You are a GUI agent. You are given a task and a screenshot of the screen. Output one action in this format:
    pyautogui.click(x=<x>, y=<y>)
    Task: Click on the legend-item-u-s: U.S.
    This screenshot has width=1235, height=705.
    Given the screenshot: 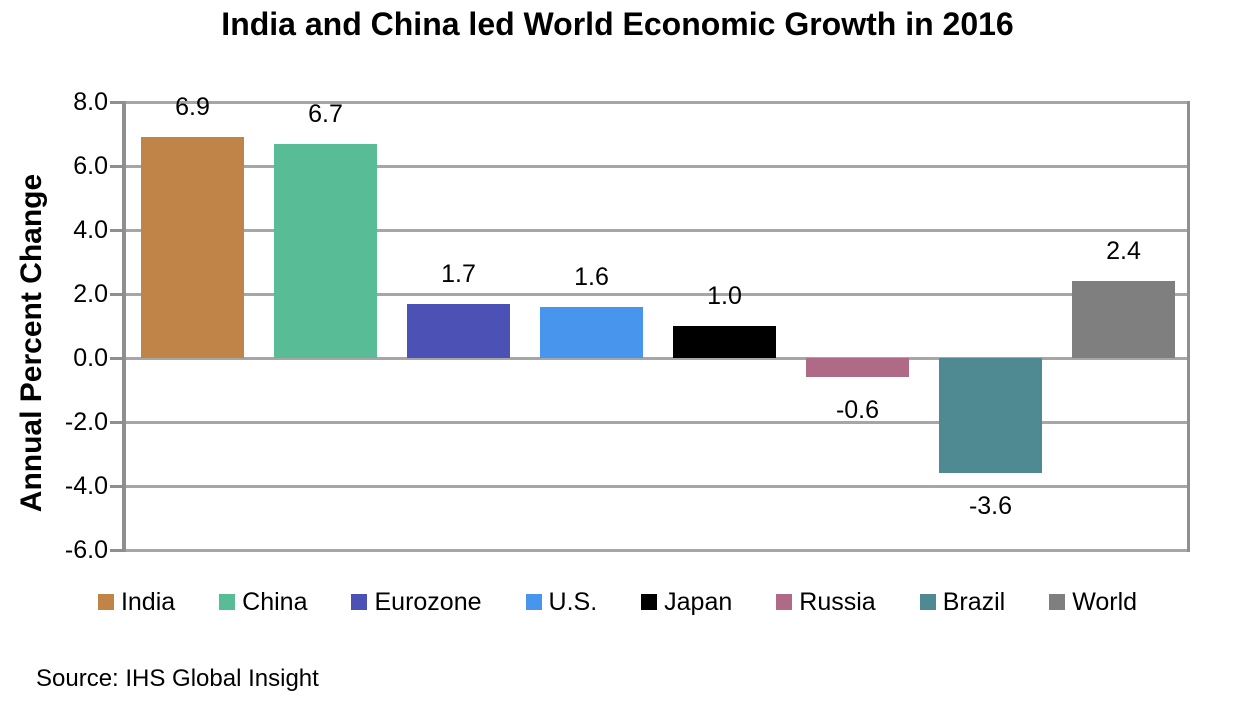 What is the action you would take?
    pyautogui.click(x=561, y=602)
    